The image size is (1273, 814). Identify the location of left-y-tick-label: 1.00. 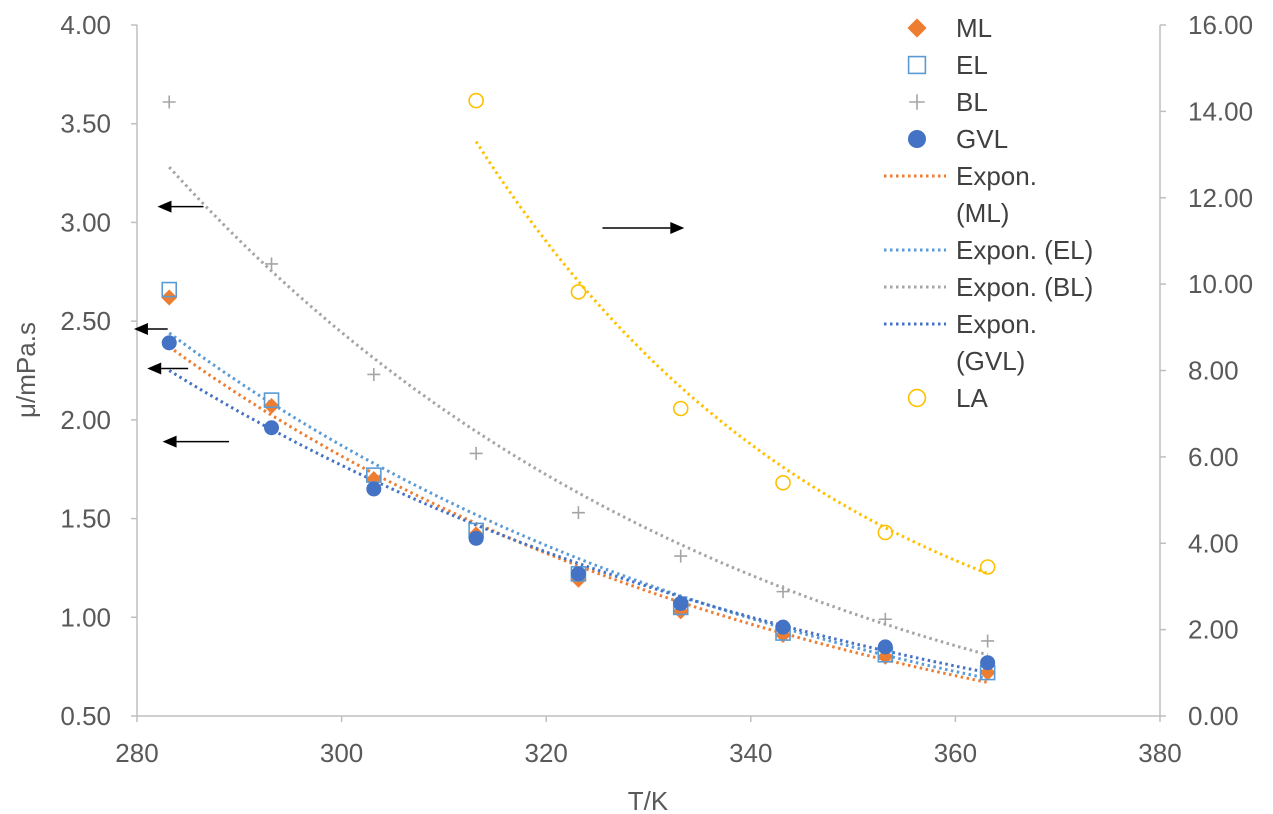
(85, 617).